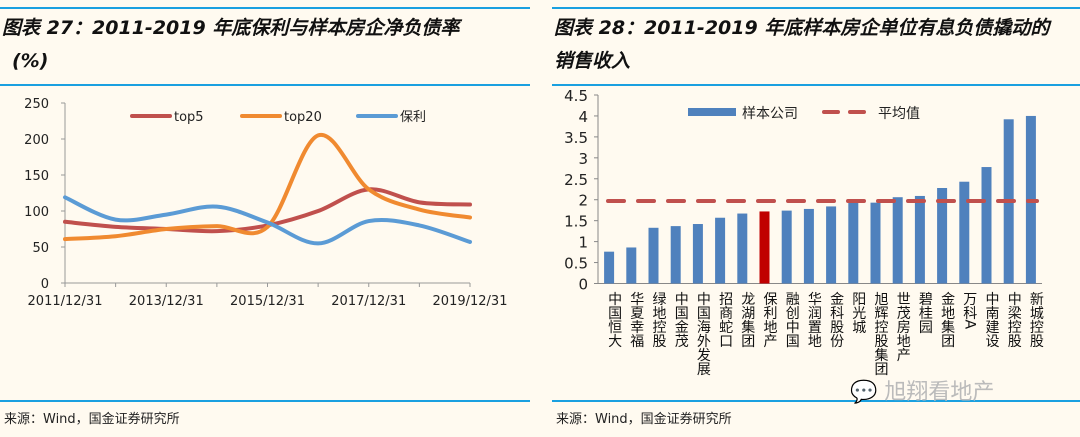 Image resolution: width=1080 pixels, height=437 pixels. I want to click on legend-label: top5, so click(189, 117).